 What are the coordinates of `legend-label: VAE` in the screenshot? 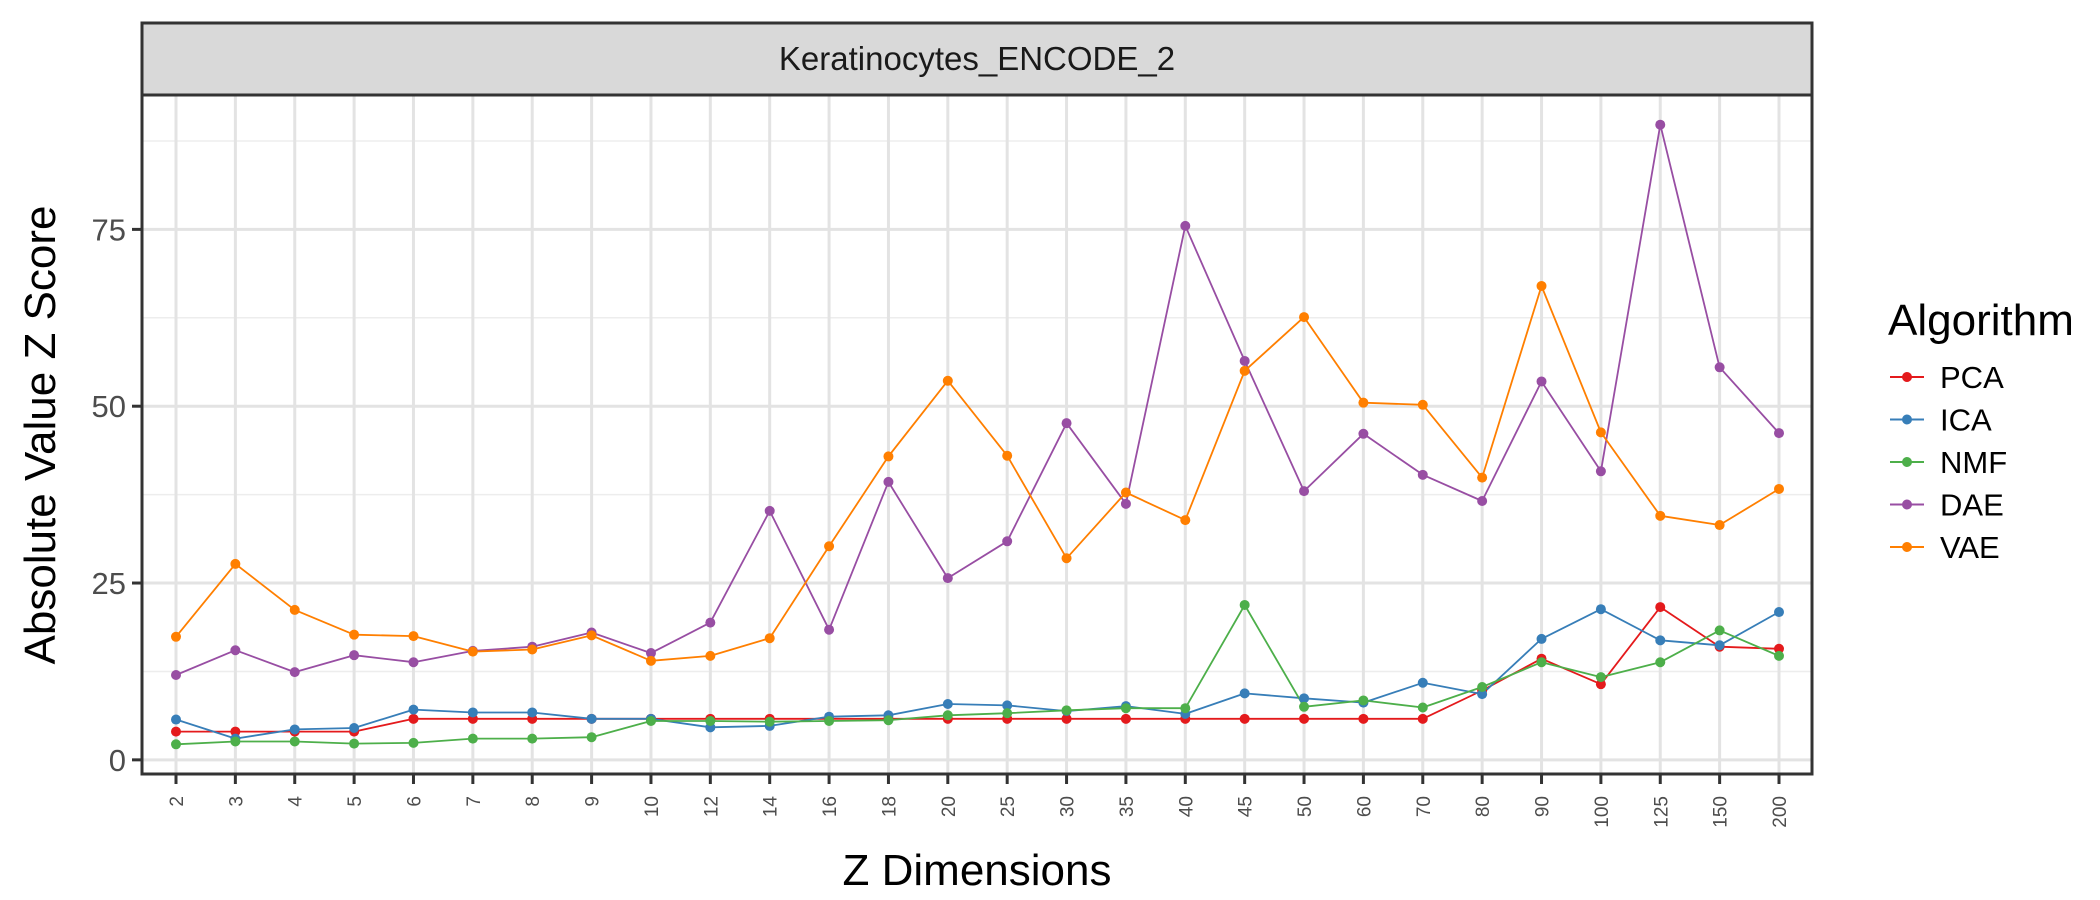 It's located at (1970, 547).